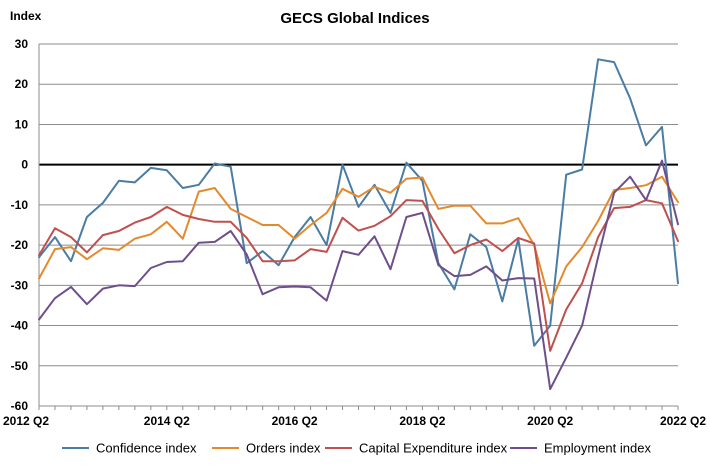 This screenshot has height=465, width=710. I want to click on chart-title: GECS Global Indices, so click(354, 18).